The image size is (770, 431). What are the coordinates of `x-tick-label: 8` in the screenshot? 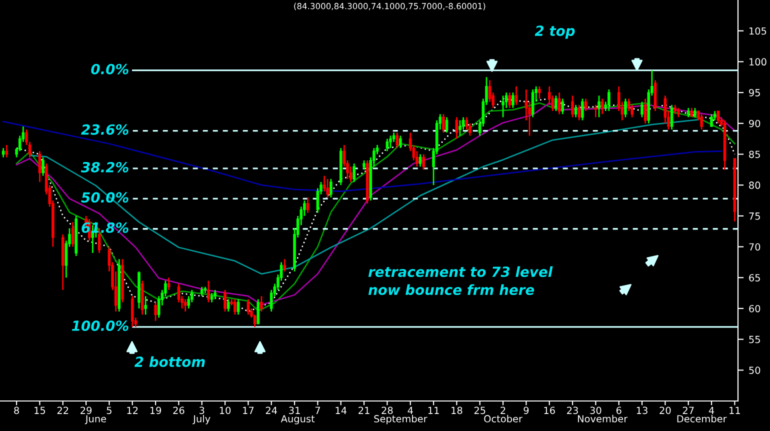 It's located at (16, 410).